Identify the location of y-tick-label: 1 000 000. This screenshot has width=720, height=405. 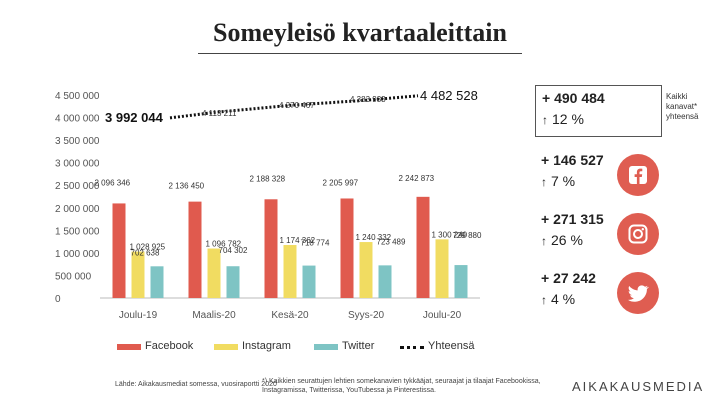
(77, 254).